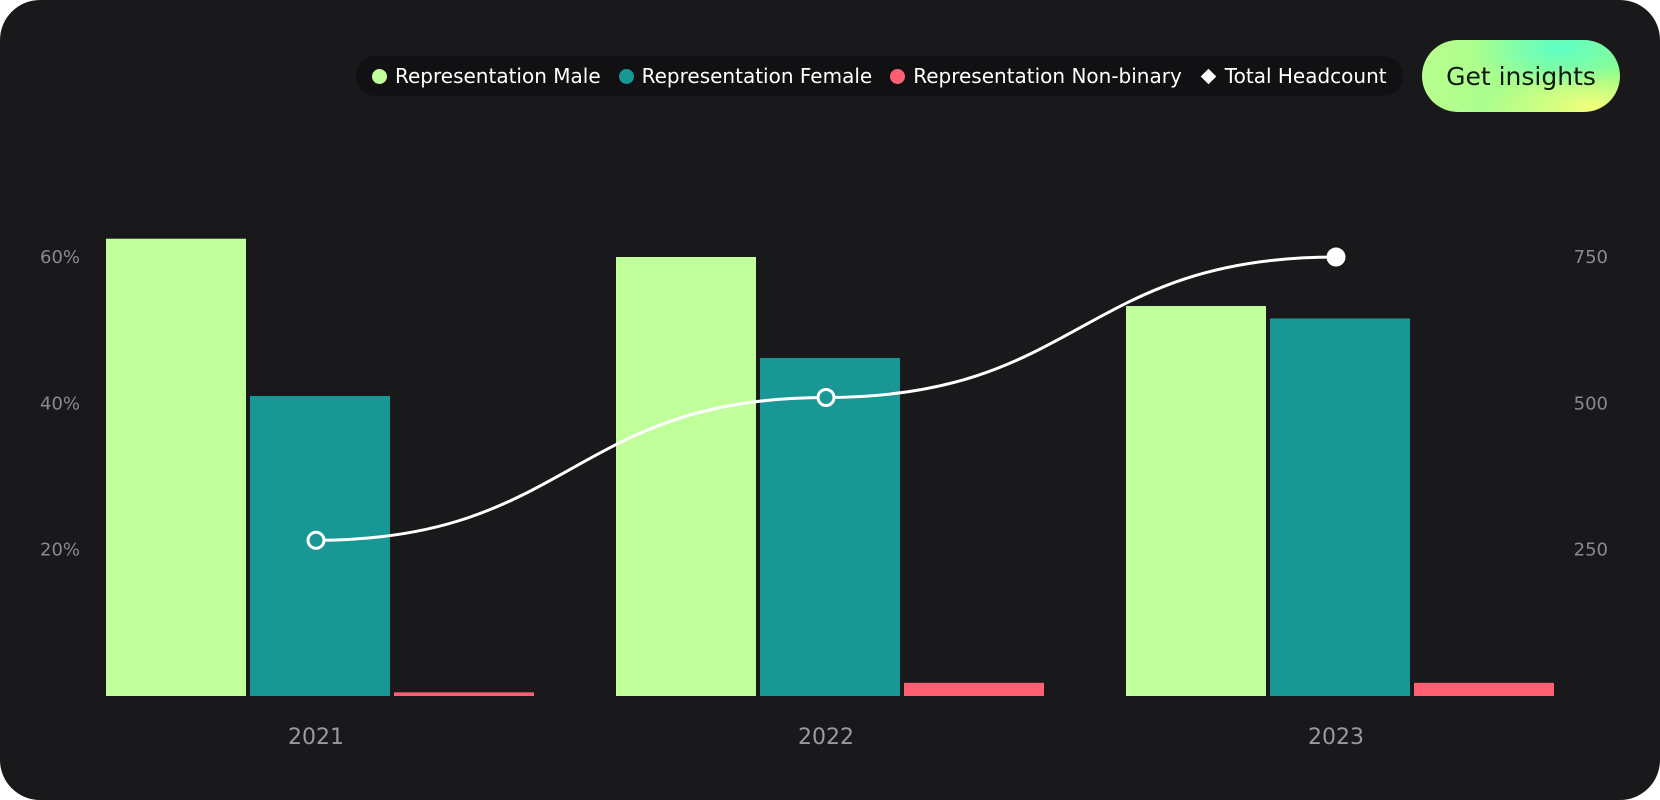 This screenshot has width=1660, height=800. I want to click on legend-item-nonbinary: Representation Non-binary, so click(1036, 76).